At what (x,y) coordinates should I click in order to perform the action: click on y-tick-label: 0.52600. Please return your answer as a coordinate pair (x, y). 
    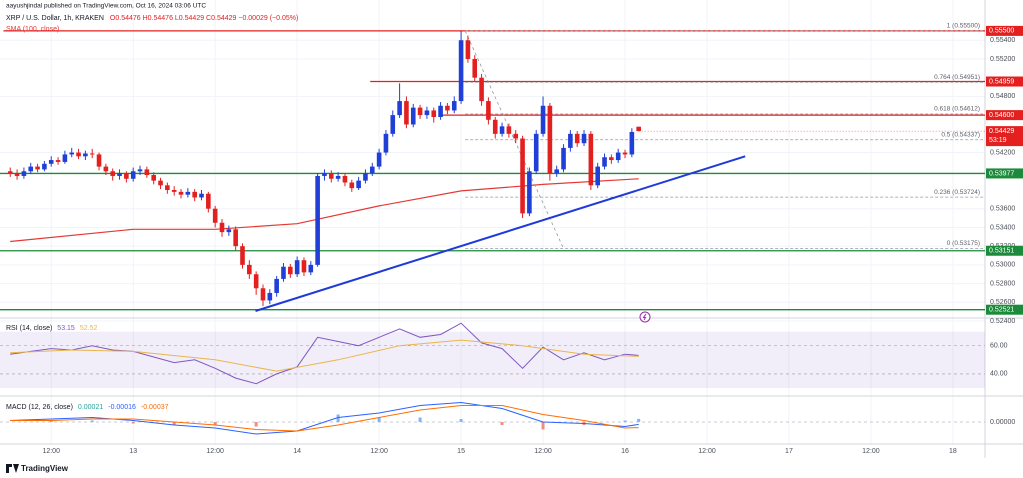
    Looking at the image, I should click on (1002, 302).